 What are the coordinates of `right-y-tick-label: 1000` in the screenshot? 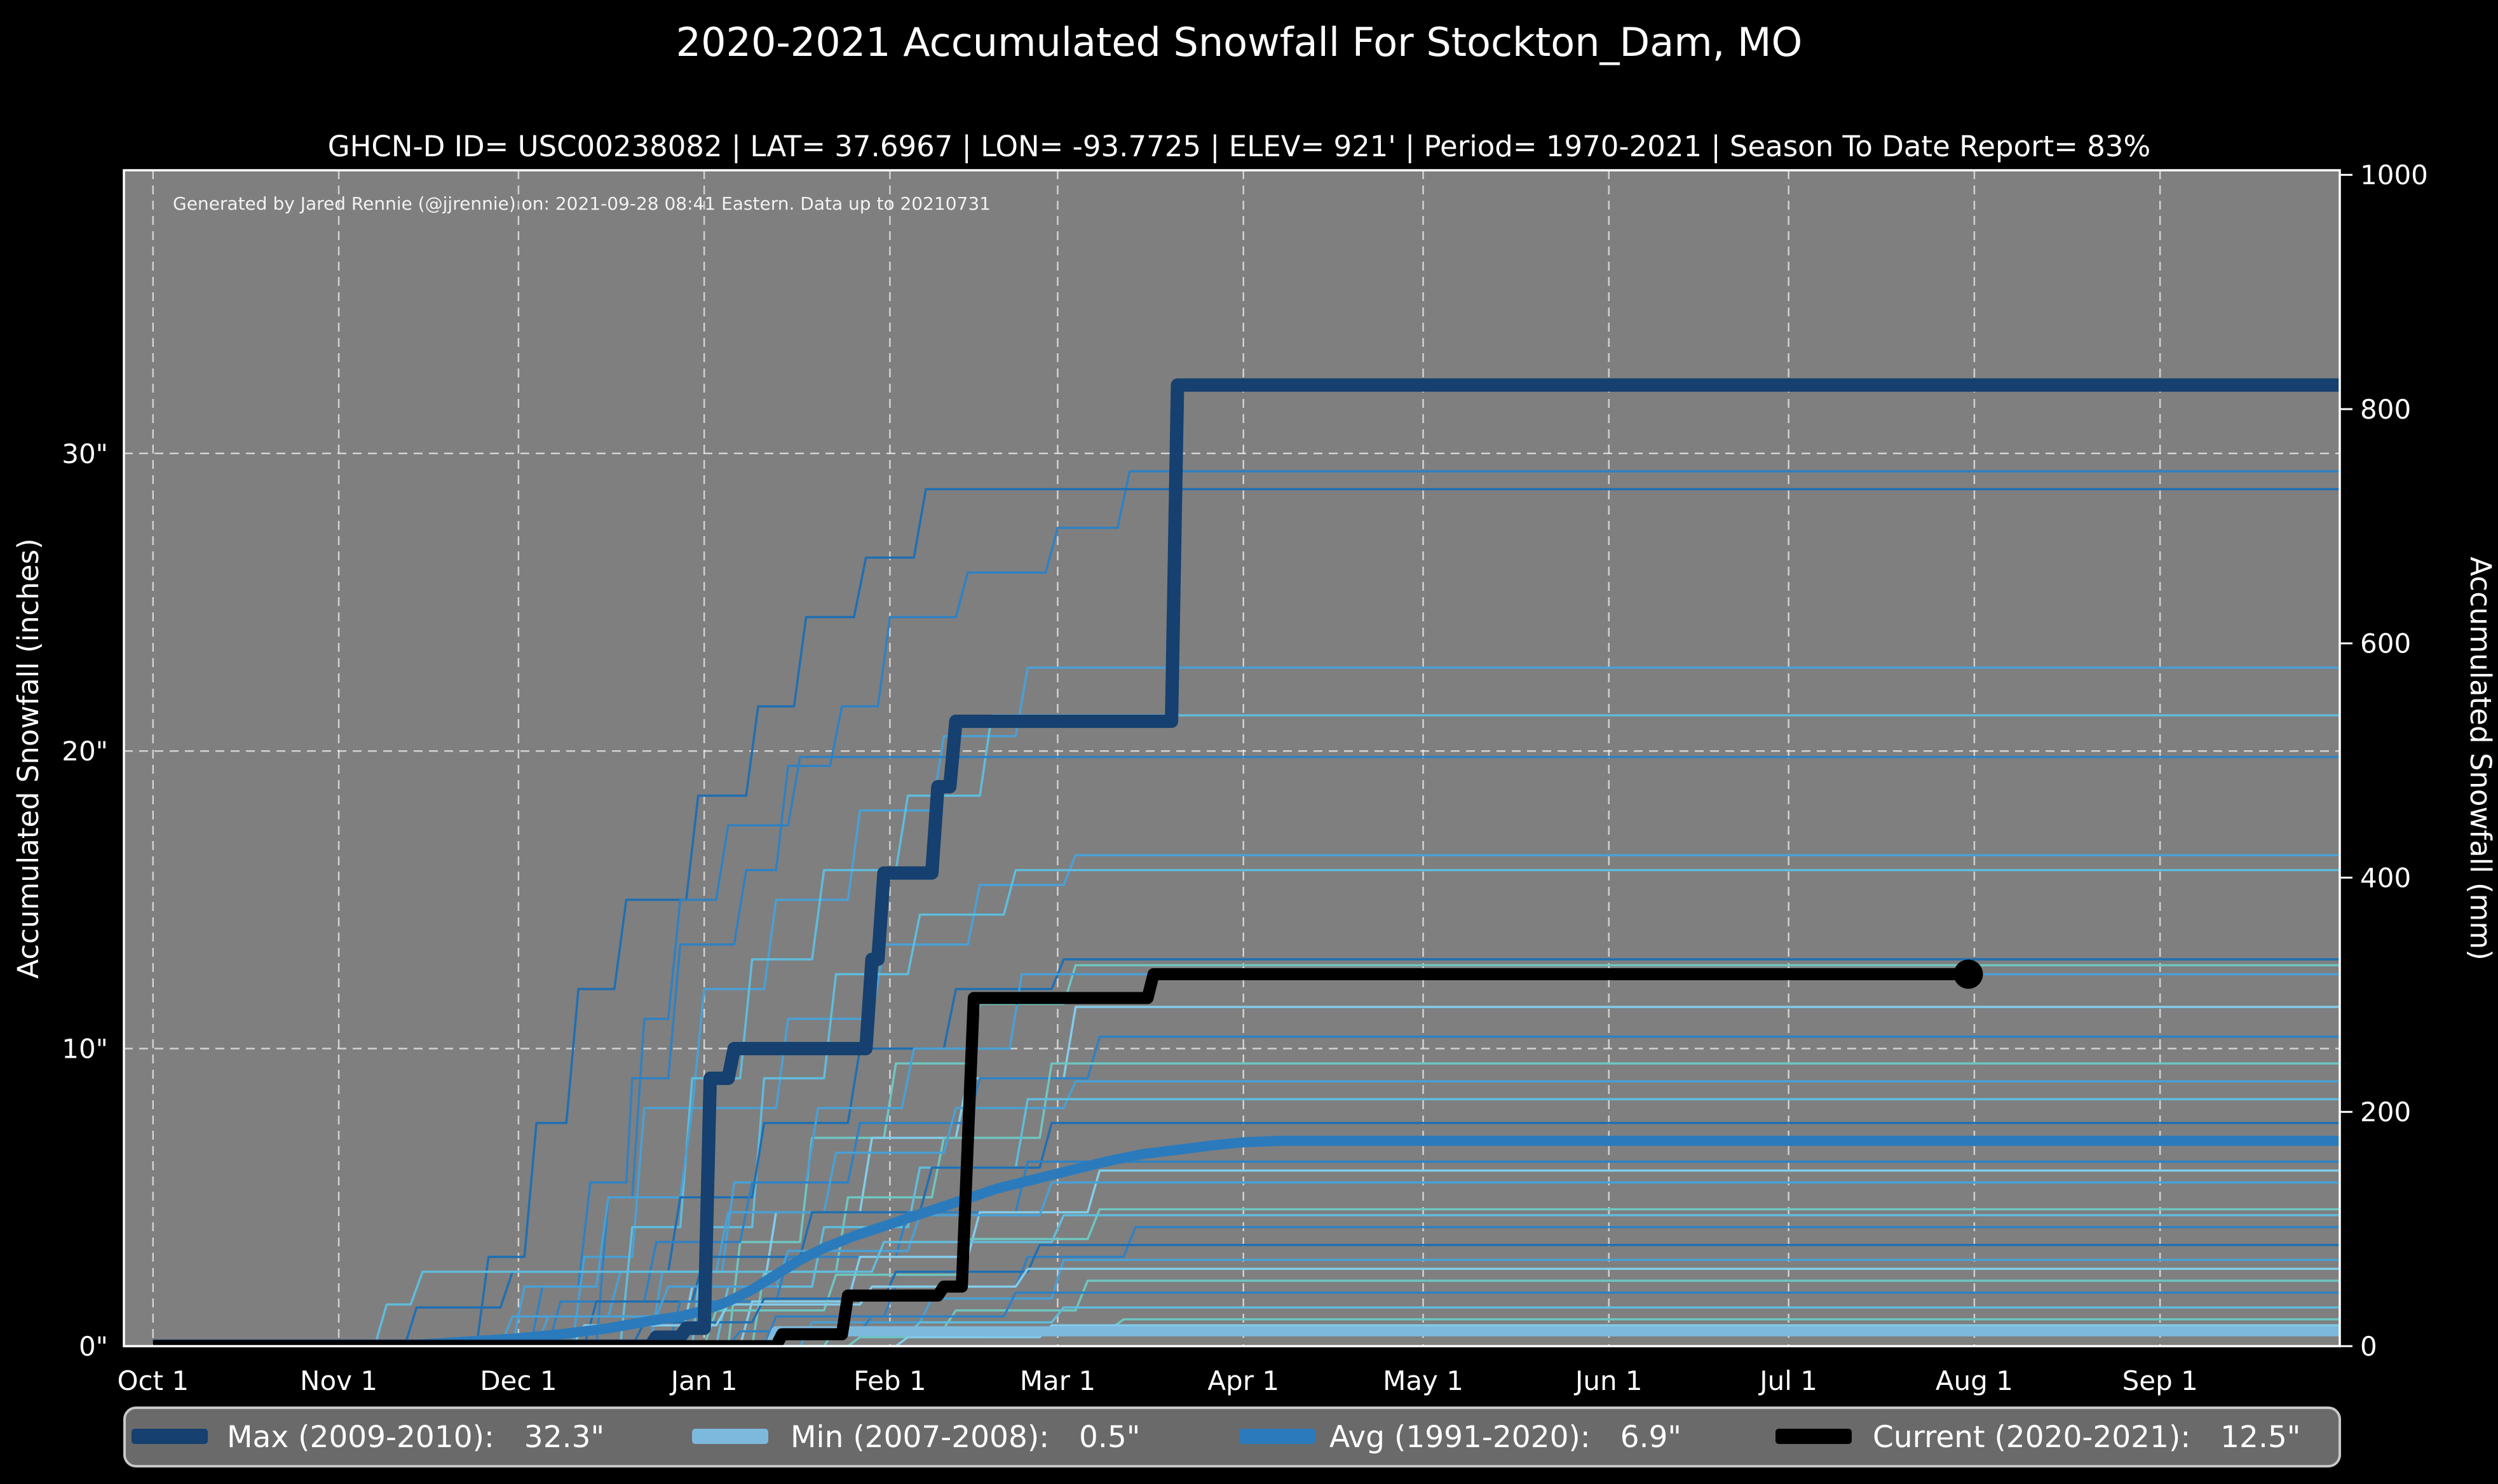 It's located at (2394, 175).